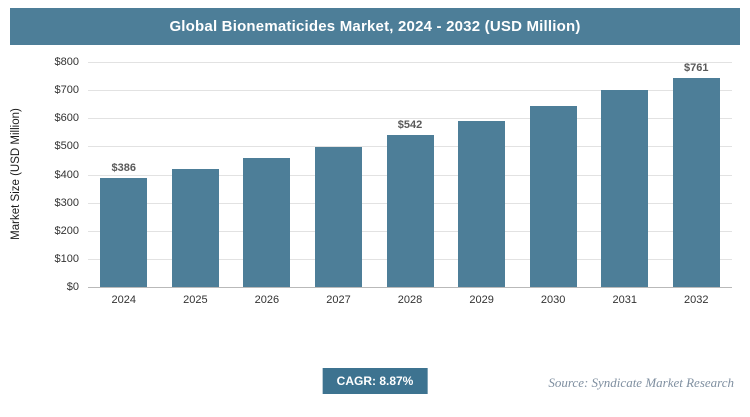  I want to click on bar-column-2028: $542, so click(410, 174).